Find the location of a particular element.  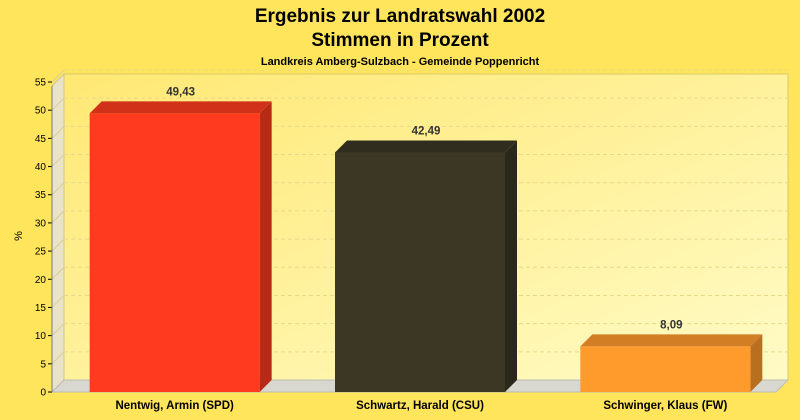

x-tick-label: Schwinger, Klaus (FW) is located at coordinates (665, 406).